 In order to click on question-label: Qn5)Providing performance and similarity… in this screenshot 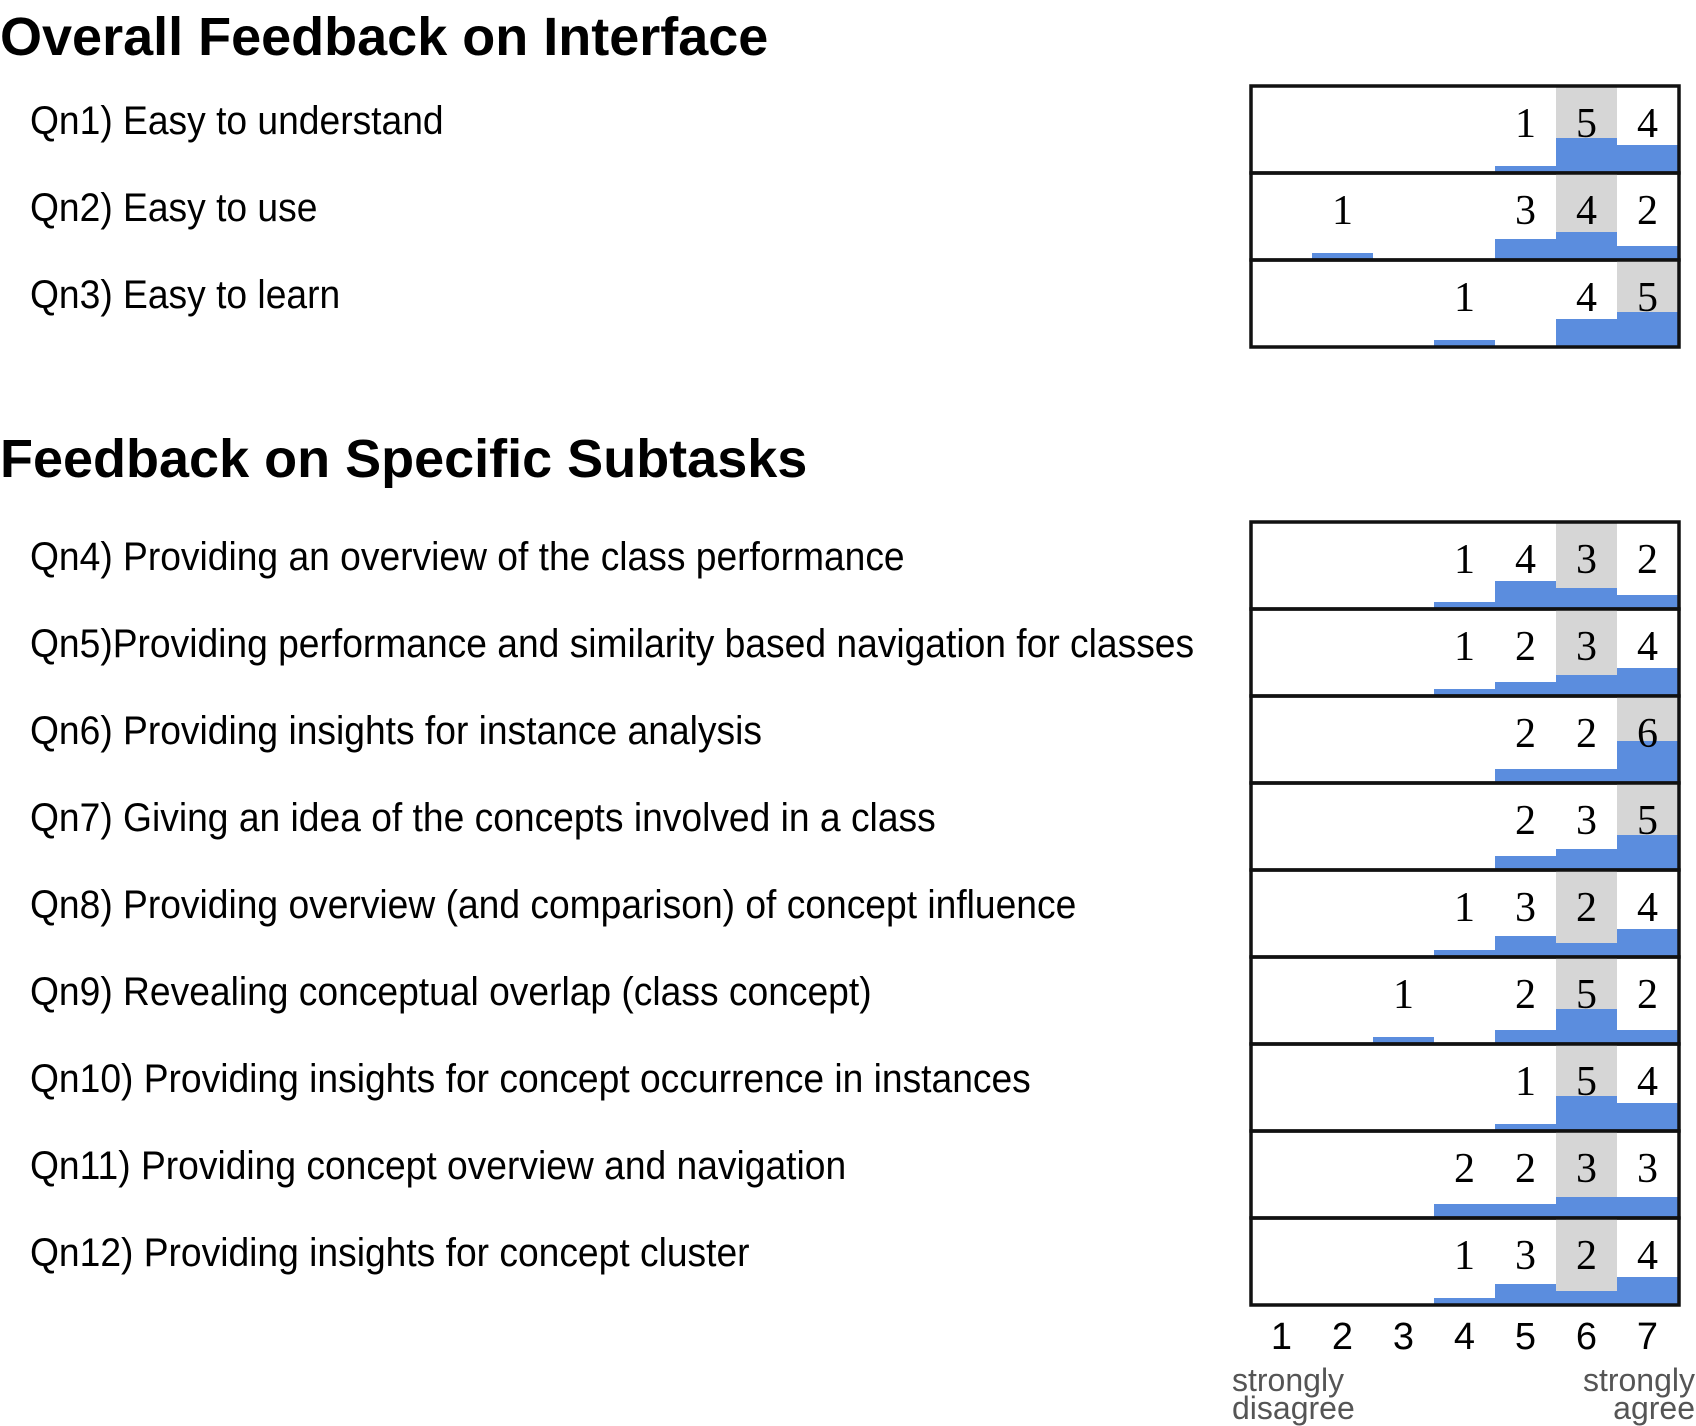, I will do `click(612, 644)`.